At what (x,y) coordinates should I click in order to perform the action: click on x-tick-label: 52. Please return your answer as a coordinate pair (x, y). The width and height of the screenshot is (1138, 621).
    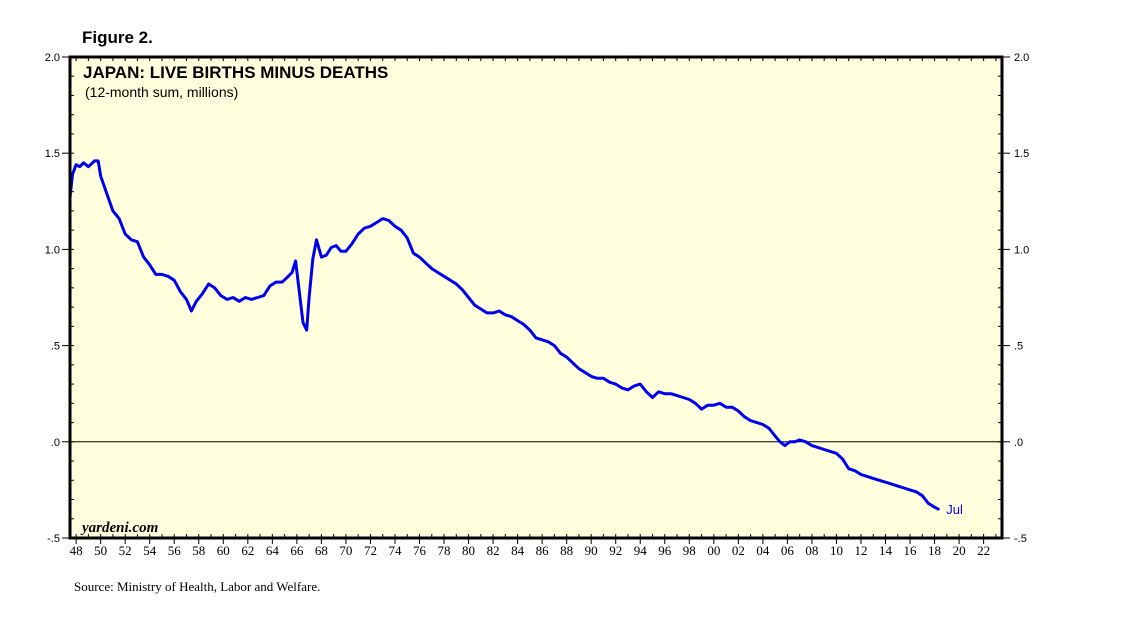
    Looking at the image, I should click on (125, 550).